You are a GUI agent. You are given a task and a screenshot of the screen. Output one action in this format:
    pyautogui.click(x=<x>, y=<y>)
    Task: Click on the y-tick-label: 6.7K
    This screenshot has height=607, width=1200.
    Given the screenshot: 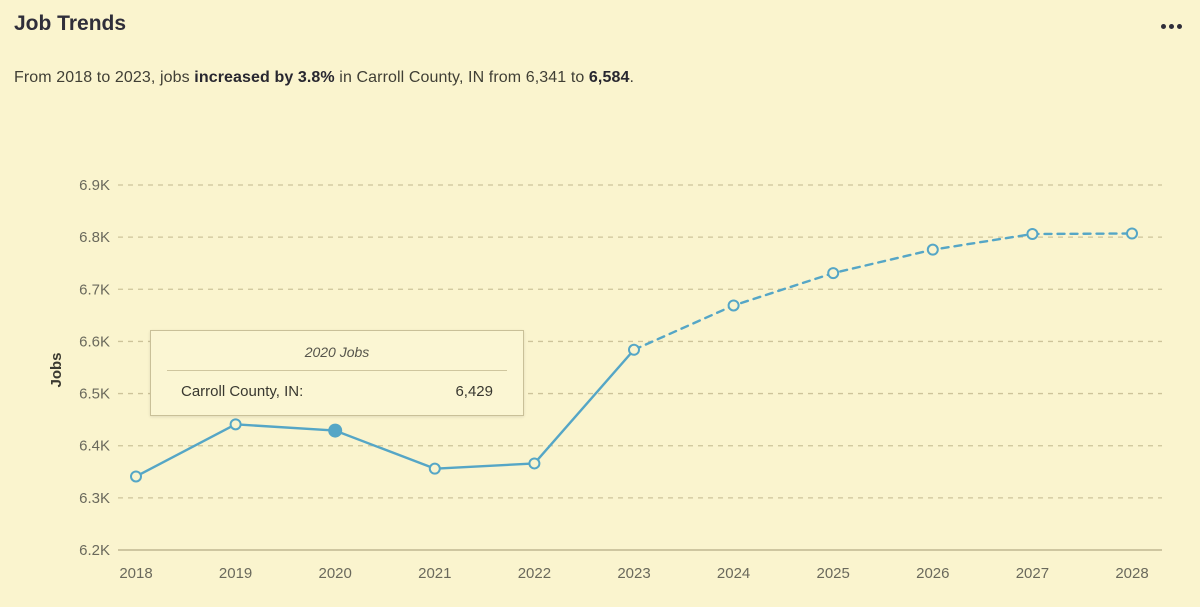 What is the action you would take?
    pyautogui.click(x=94, y=289)
    